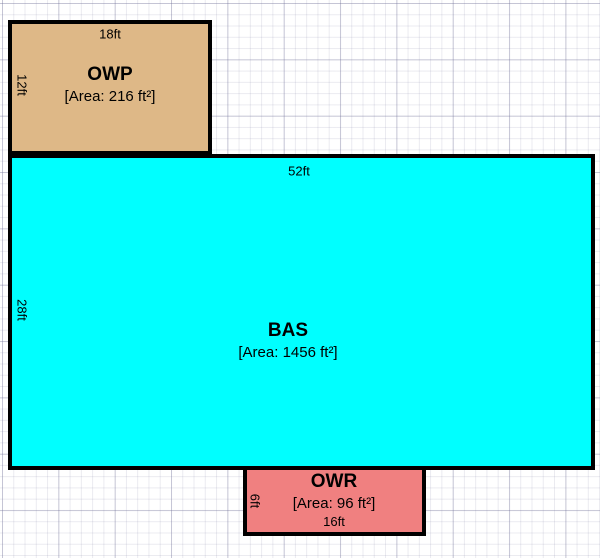  Describe the element at coordinates (110, 96) in the screenshot. I see `room-area-owp: [Area: 216 ft²]` at that location.